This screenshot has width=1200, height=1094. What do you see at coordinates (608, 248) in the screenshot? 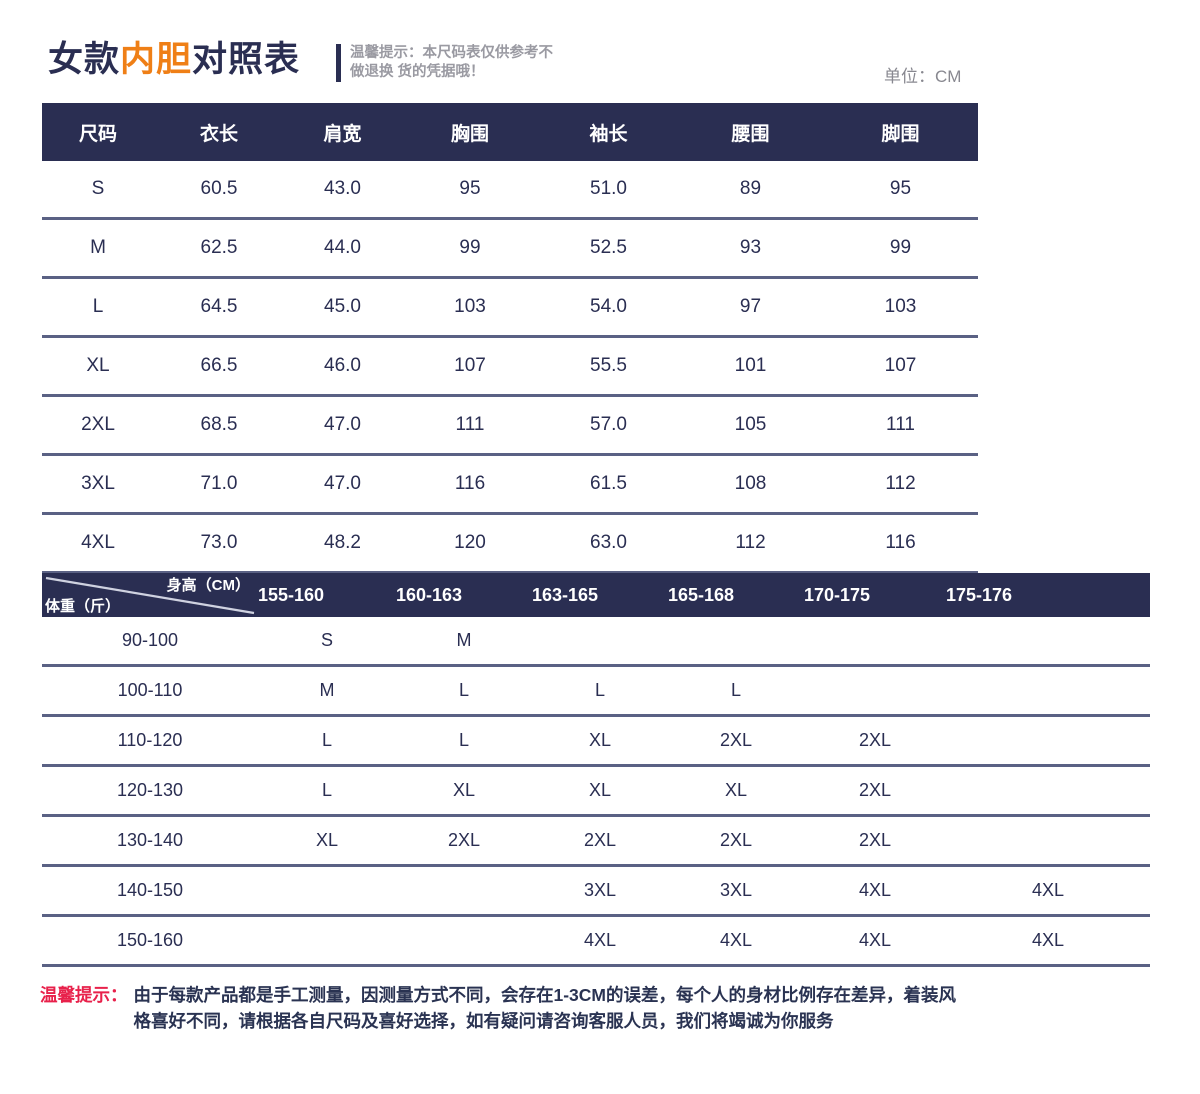
I see `cell-sleeve: 52.5` at bounding box center [608, 248].